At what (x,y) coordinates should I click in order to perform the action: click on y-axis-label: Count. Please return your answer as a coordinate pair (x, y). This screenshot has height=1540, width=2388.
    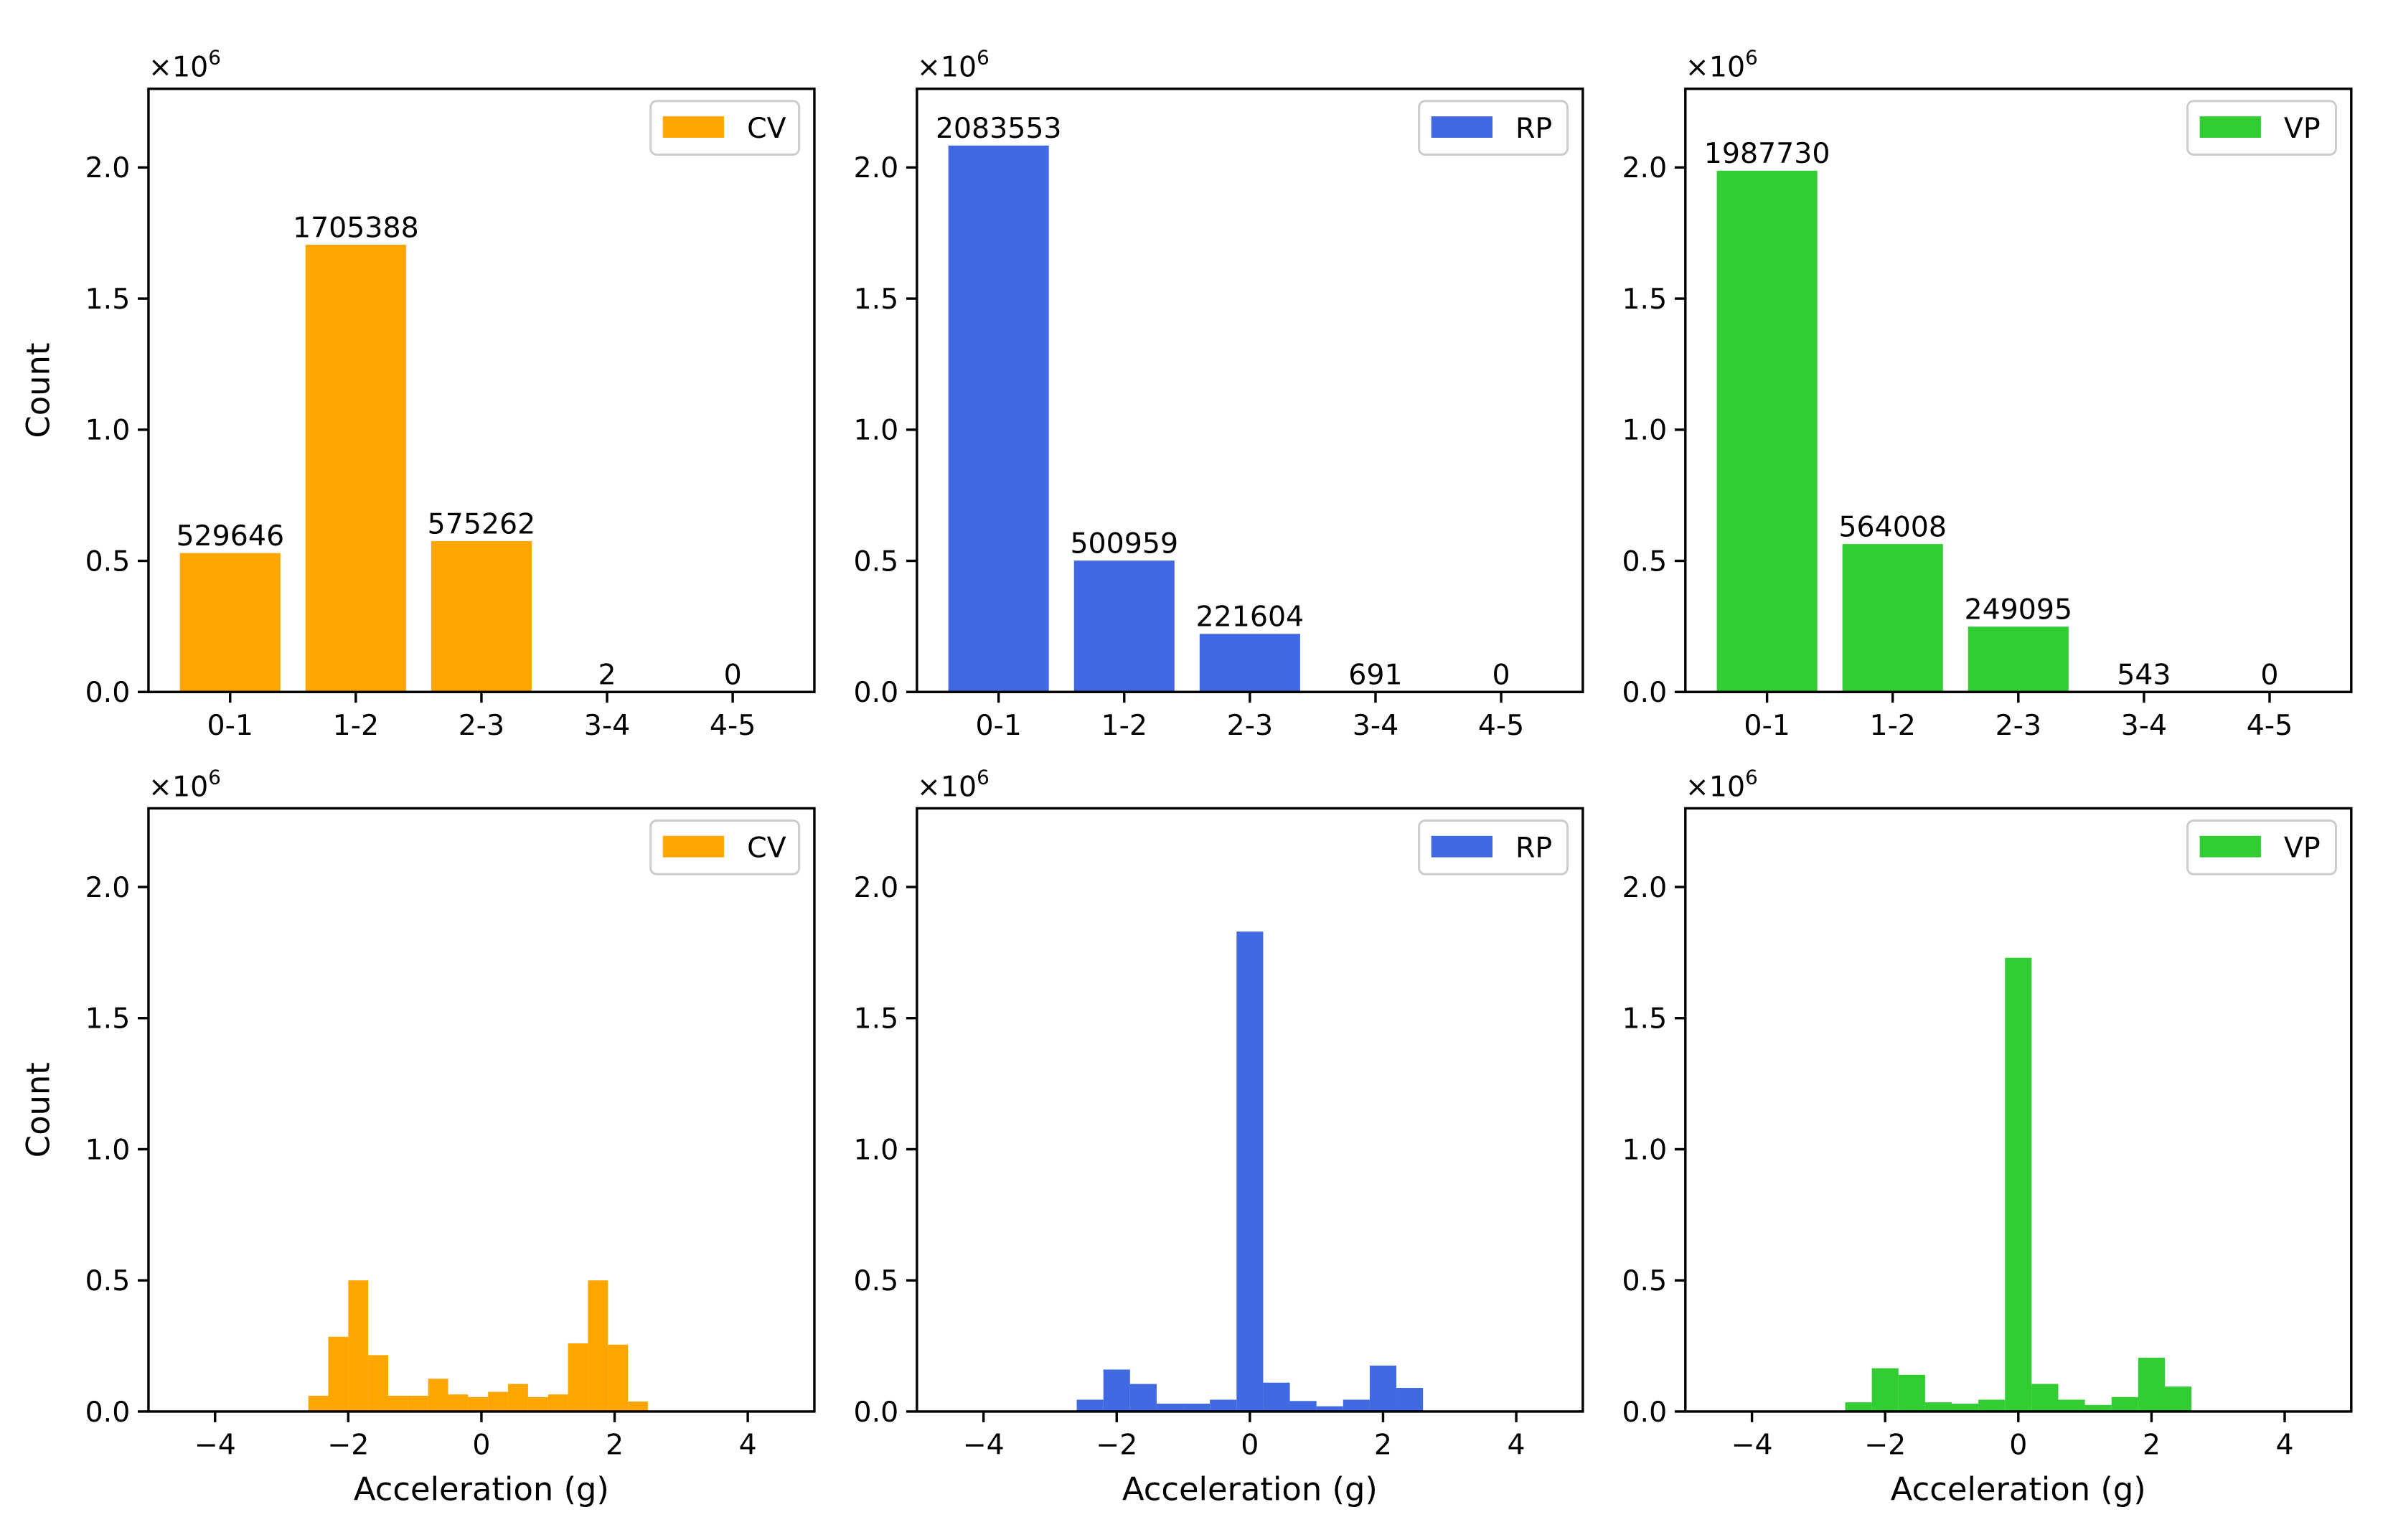
    Looking at the image, I should click on (38, 390).